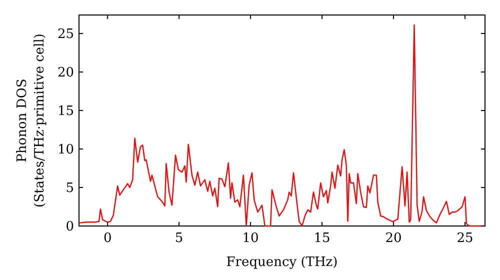  What do you see at coordinates (65, 34) in the screenshot?
I see `y-tick-label: 25` at bounding box center [65, 34].